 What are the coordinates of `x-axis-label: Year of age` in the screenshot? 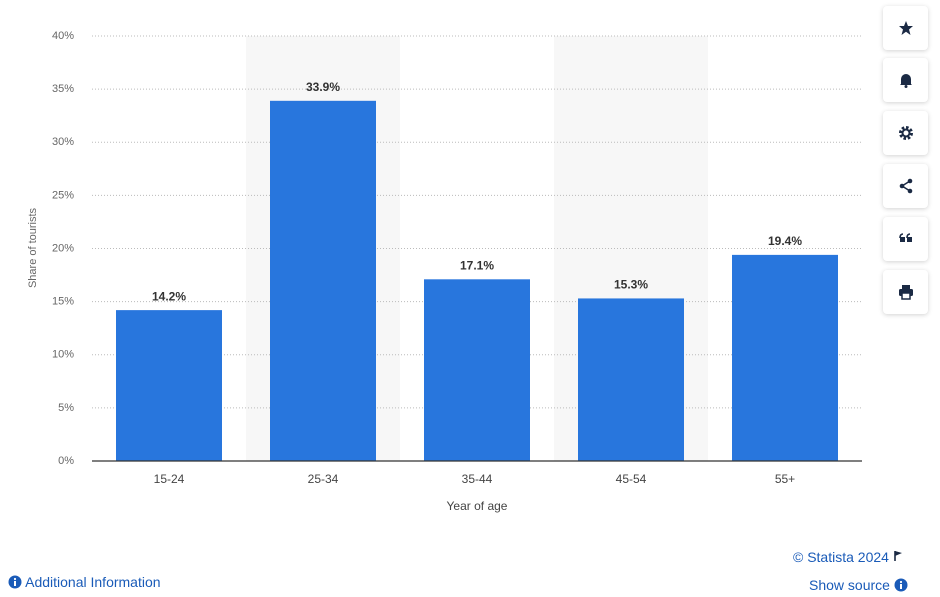 It's located at (477, 506).